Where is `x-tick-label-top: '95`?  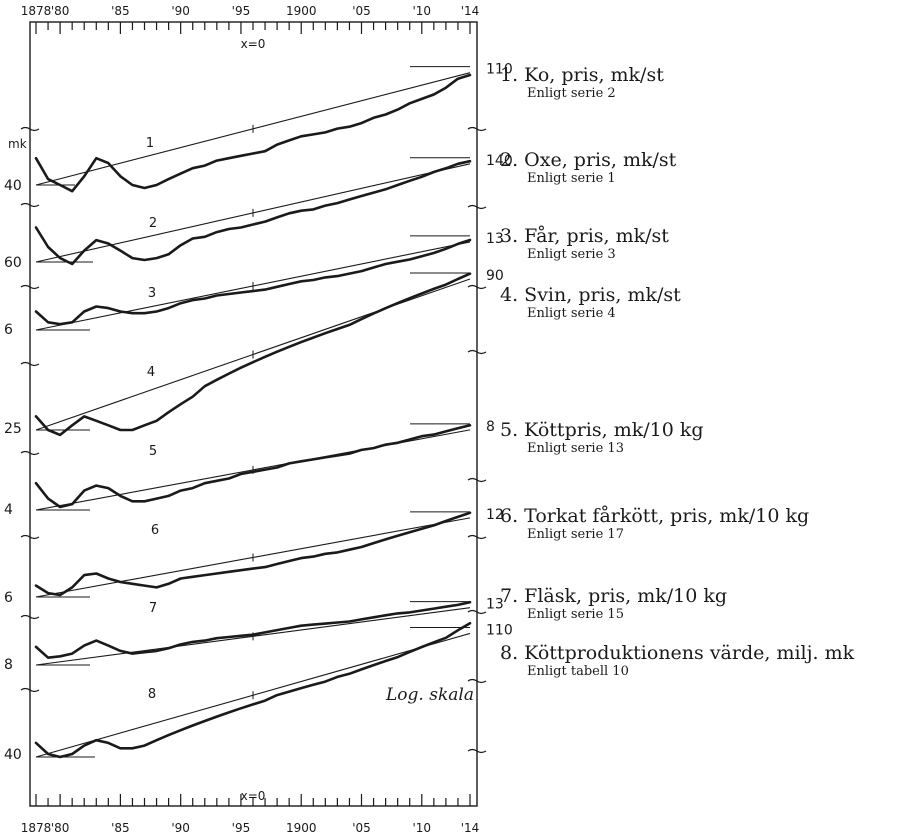 x-tick-label-top: '95 is located at coordinates (241, 11).